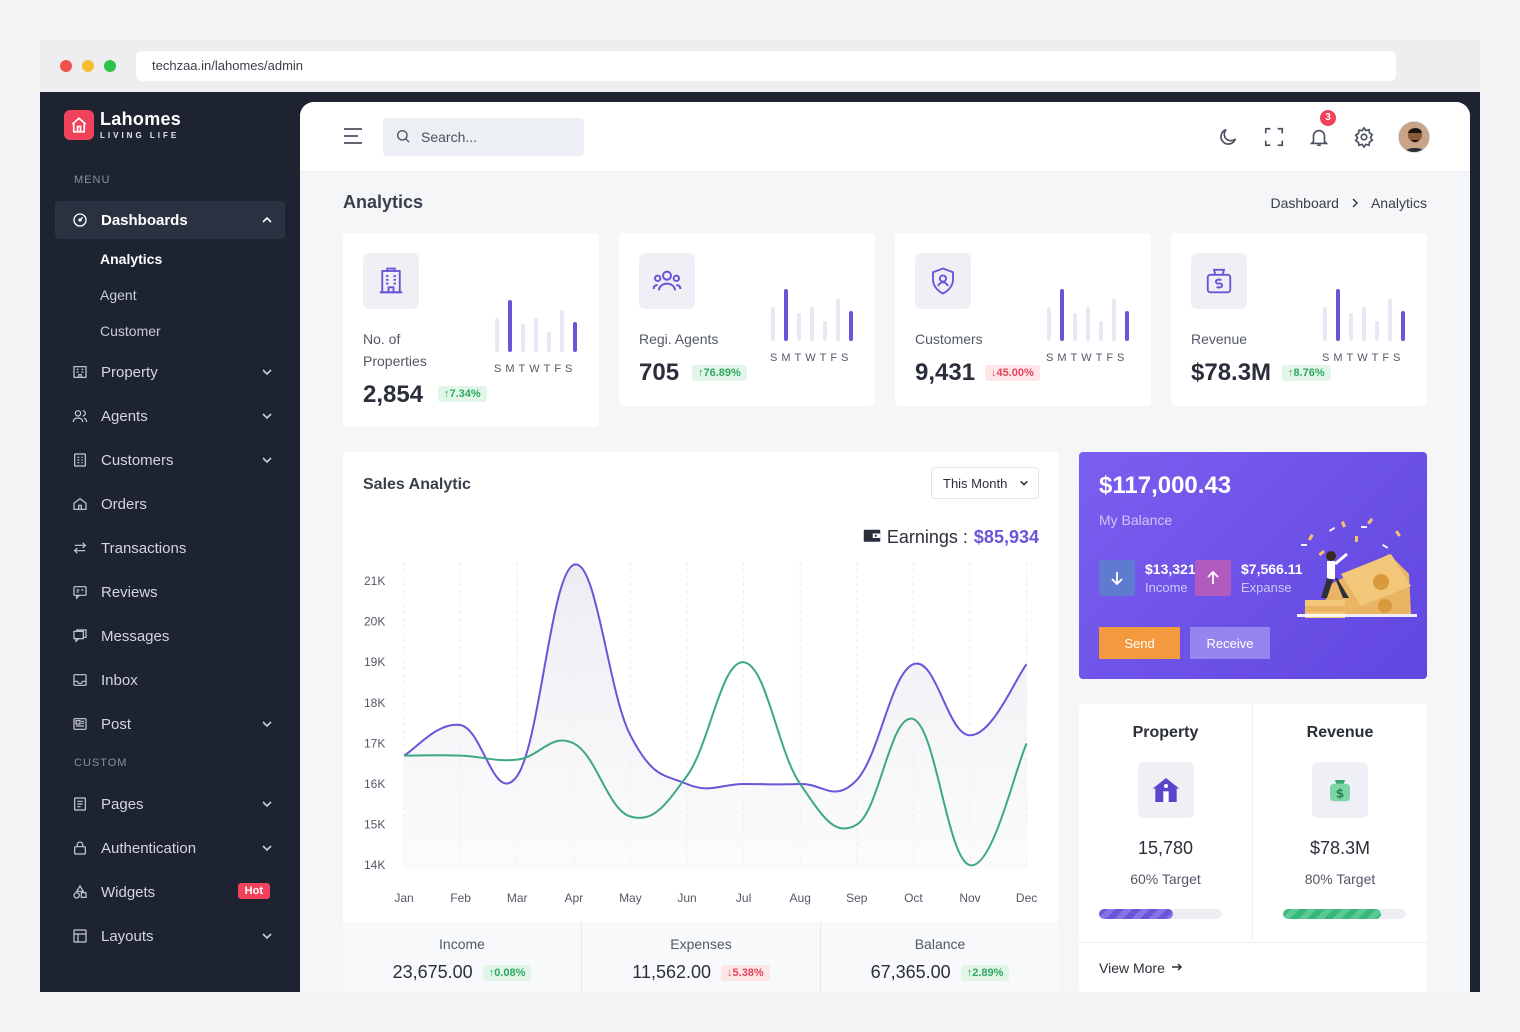 The width and height of the screenshot is (1520, 1032). Describe the element at coordinates (1306, 373) in the screenshot. I see `stat-change-badge: ↑8.76%` at that location.